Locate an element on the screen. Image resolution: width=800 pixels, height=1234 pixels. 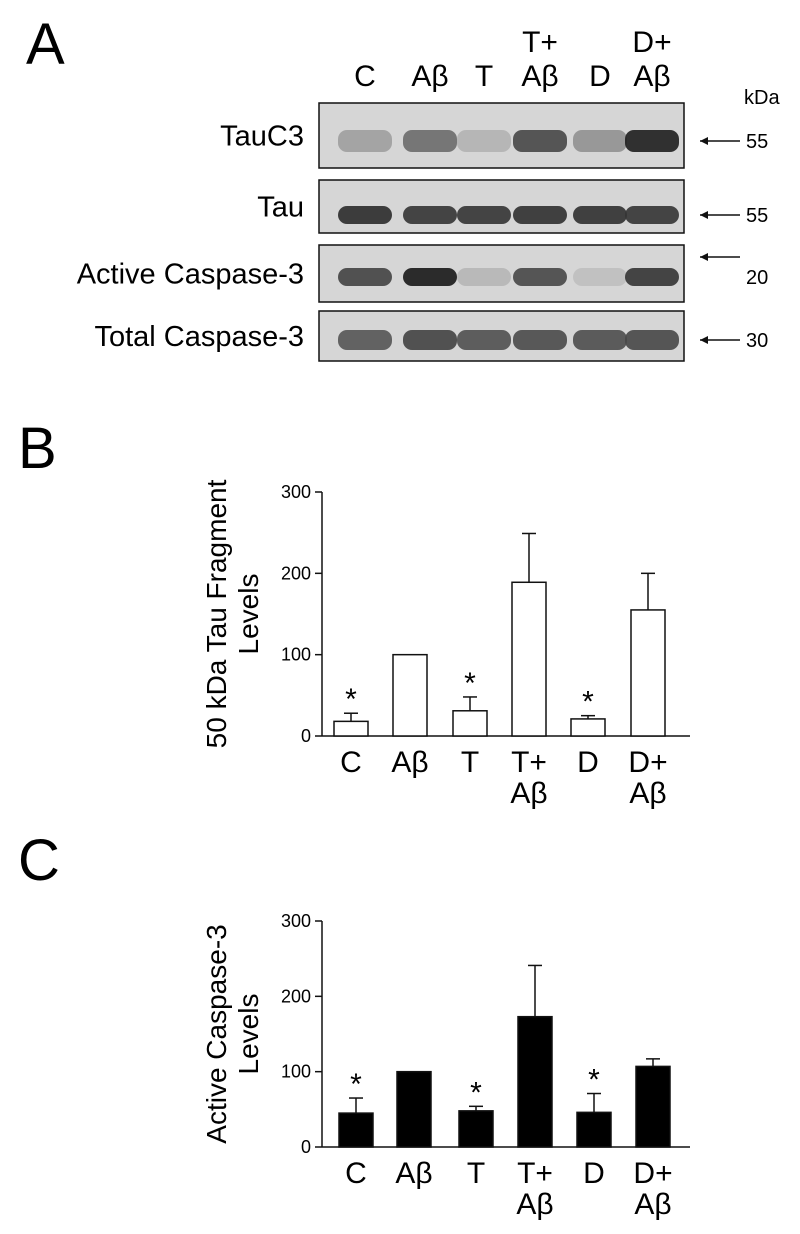
blot-row-label: Active Caspase-3 is located at coordinates (190, 275).